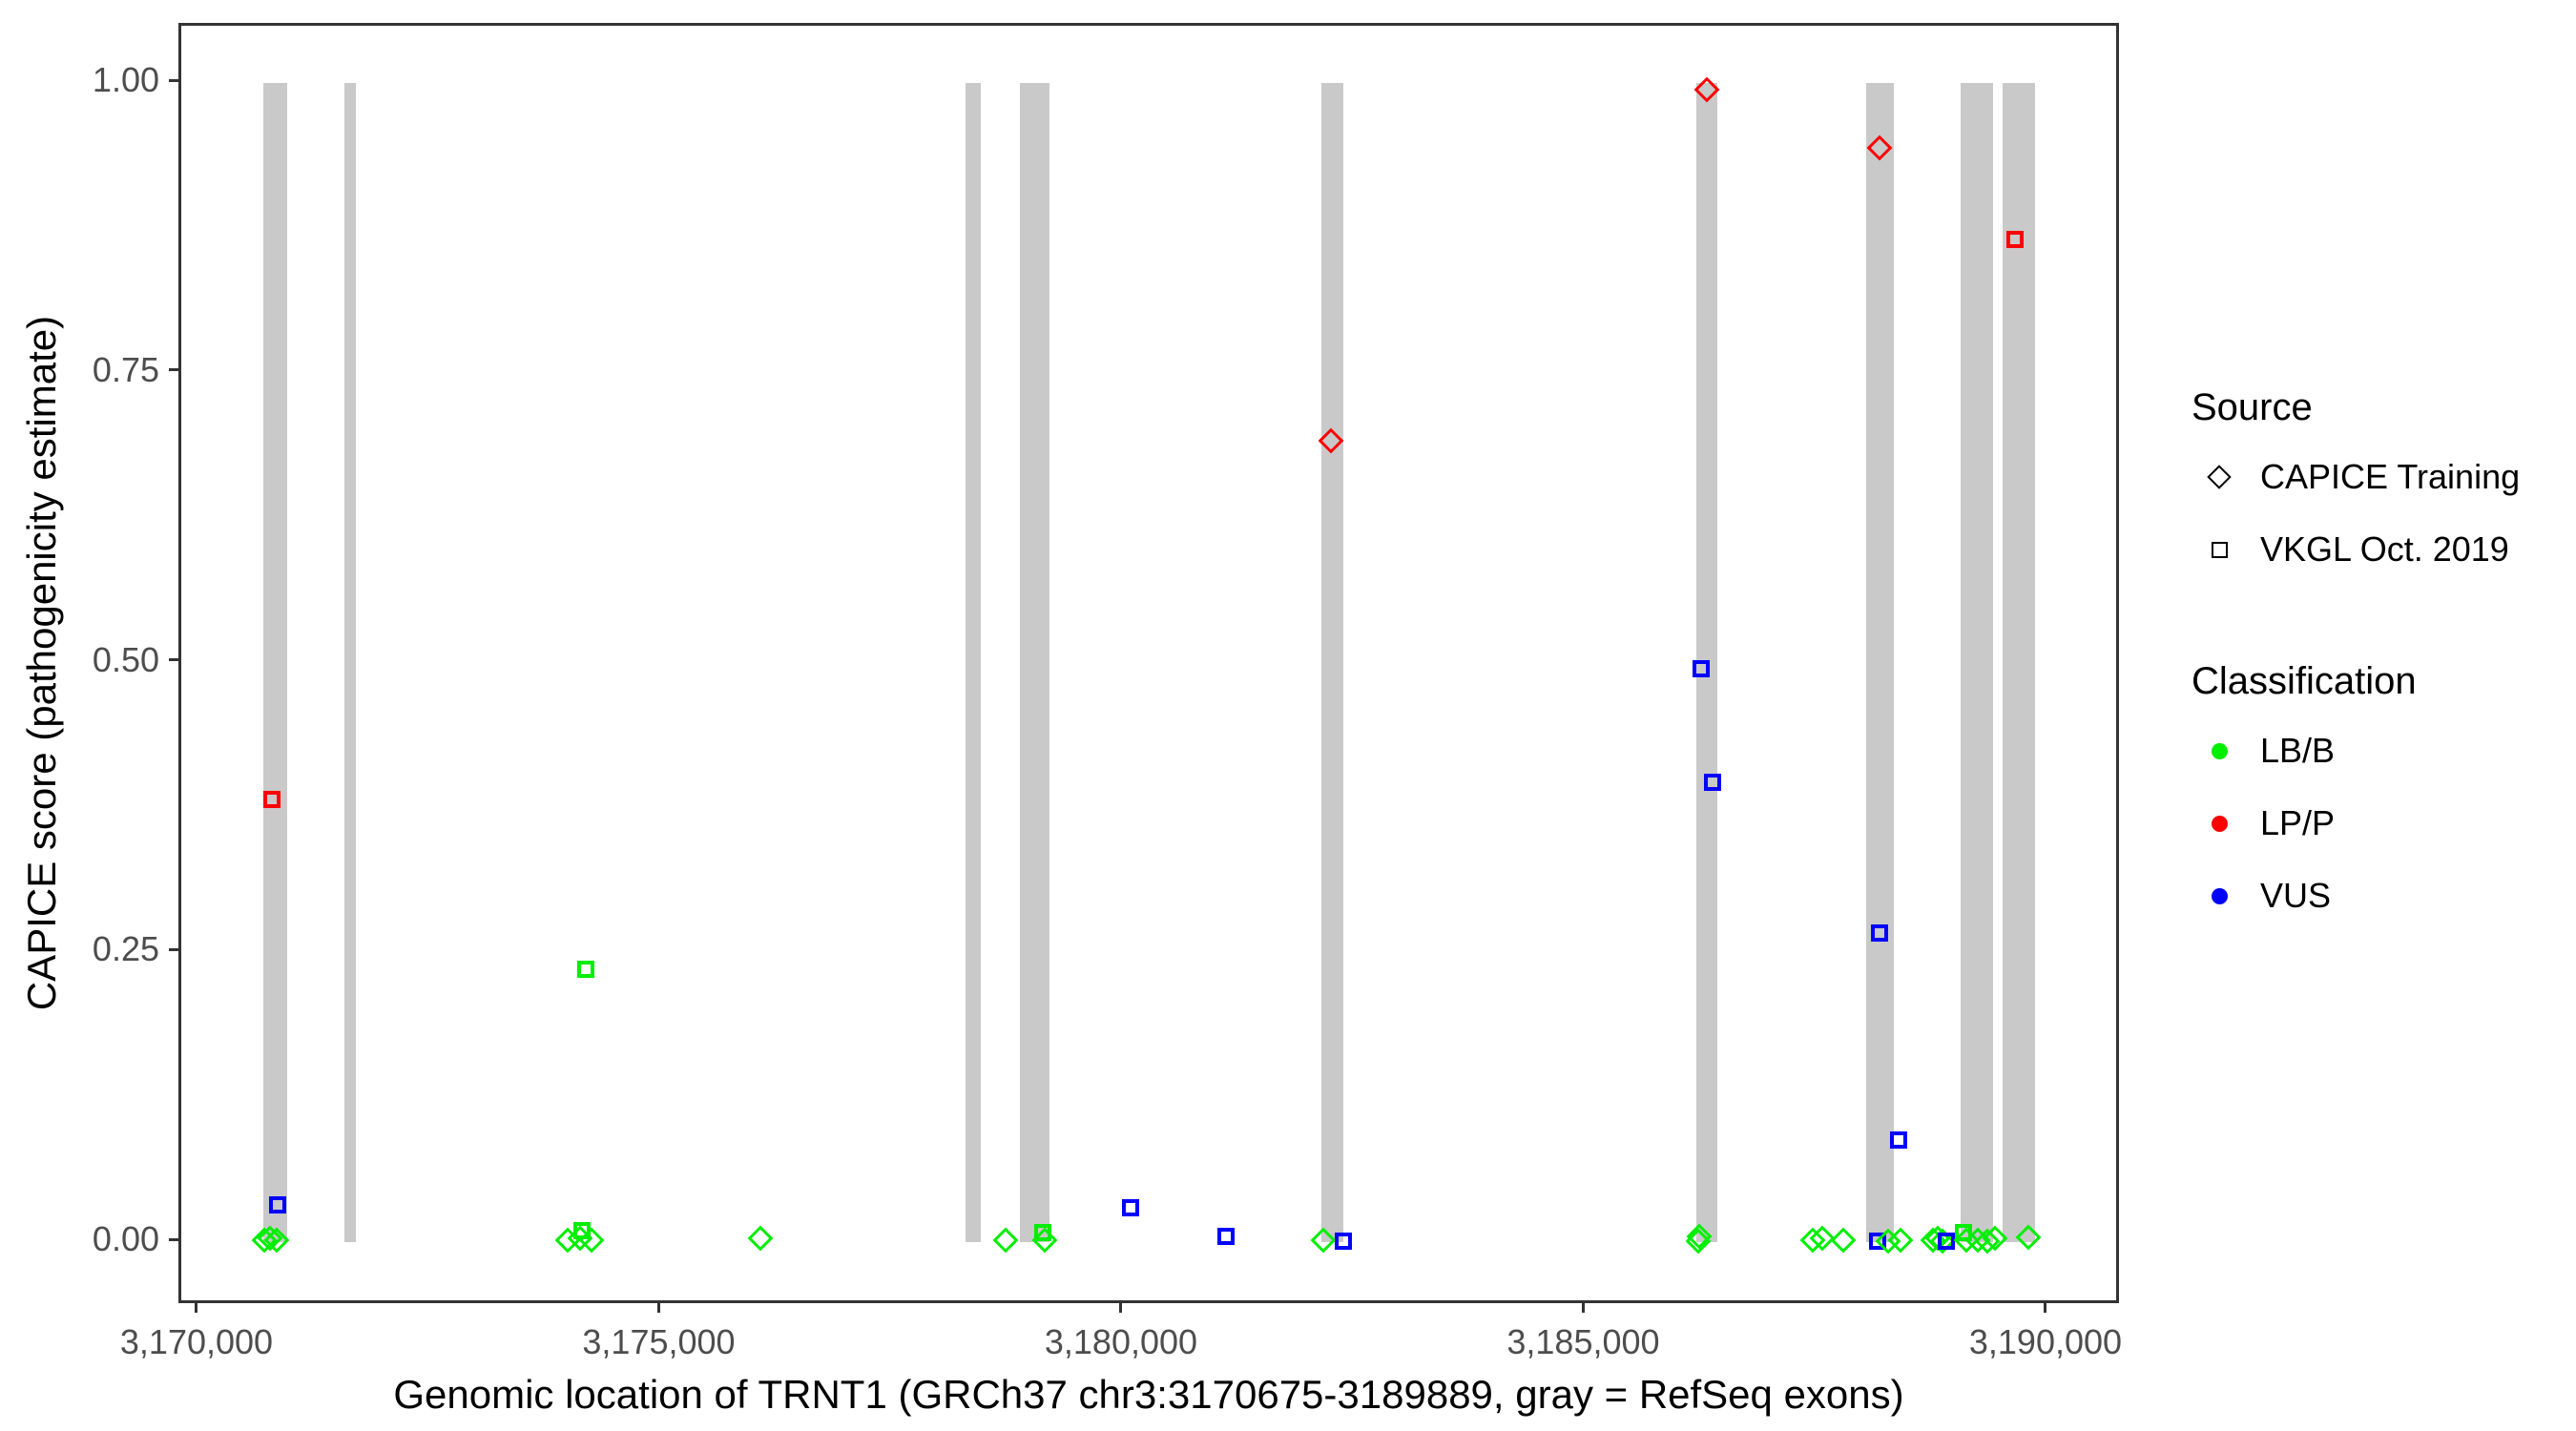 This screenshot has height=1431, width=2576. I want to click on legend-item: CAPICE Training, so click(2382, 477).